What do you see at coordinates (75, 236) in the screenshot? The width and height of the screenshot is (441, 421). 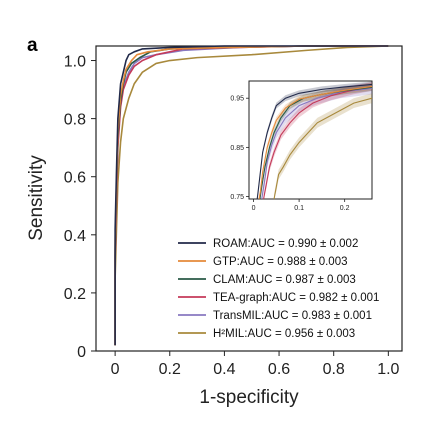 I see `y-tick-label: 0.4` at bounding box center [75, 236].